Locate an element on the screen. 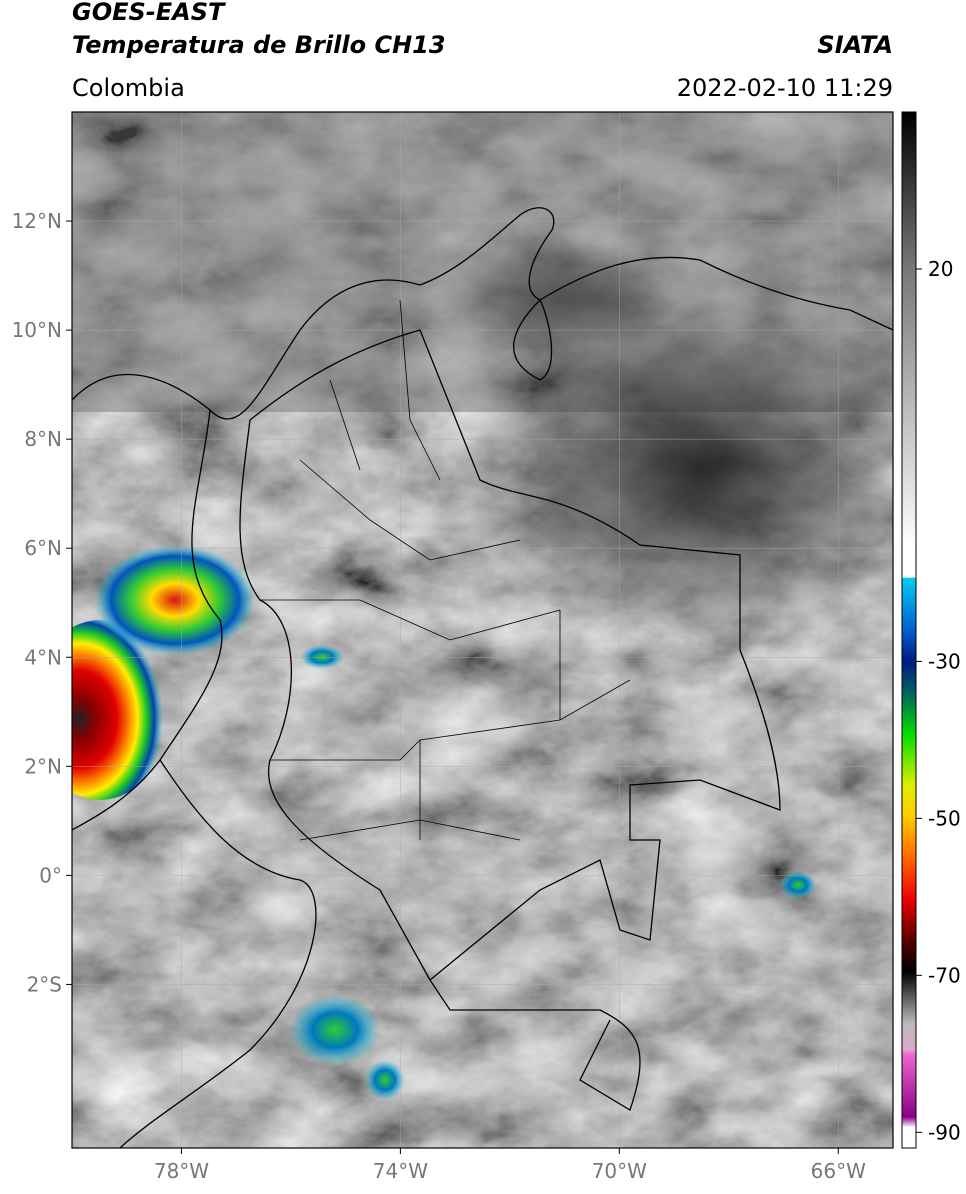 The image size is (966, 1194). region: Colombia is located at coordinates (128, 88).